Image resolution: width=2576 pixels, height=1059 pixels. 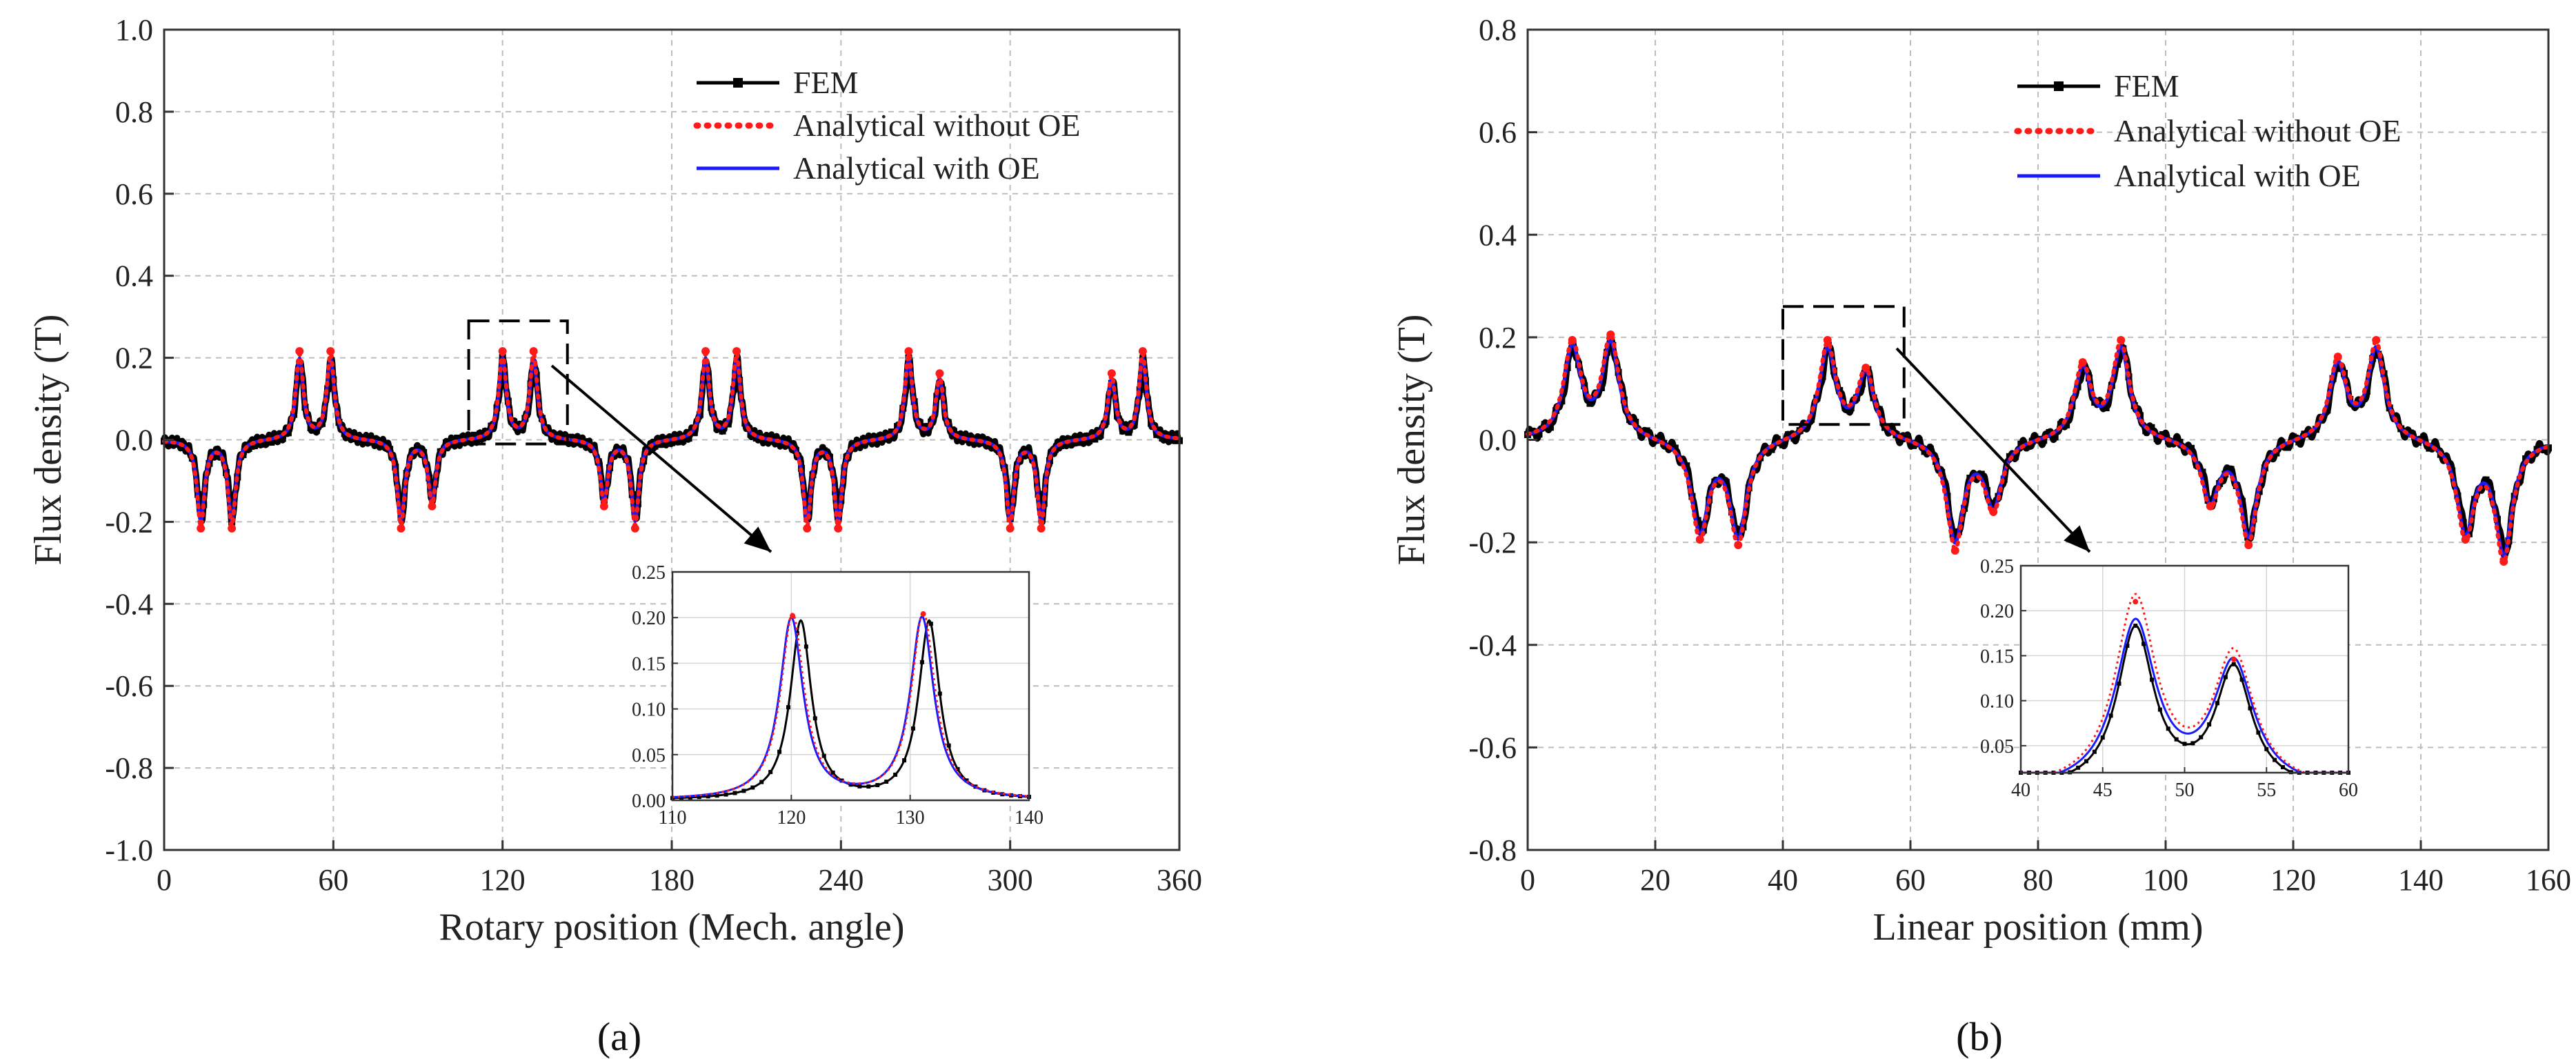 I want to click on y-tick-label: 0.0, so click(x=1498, y=441).